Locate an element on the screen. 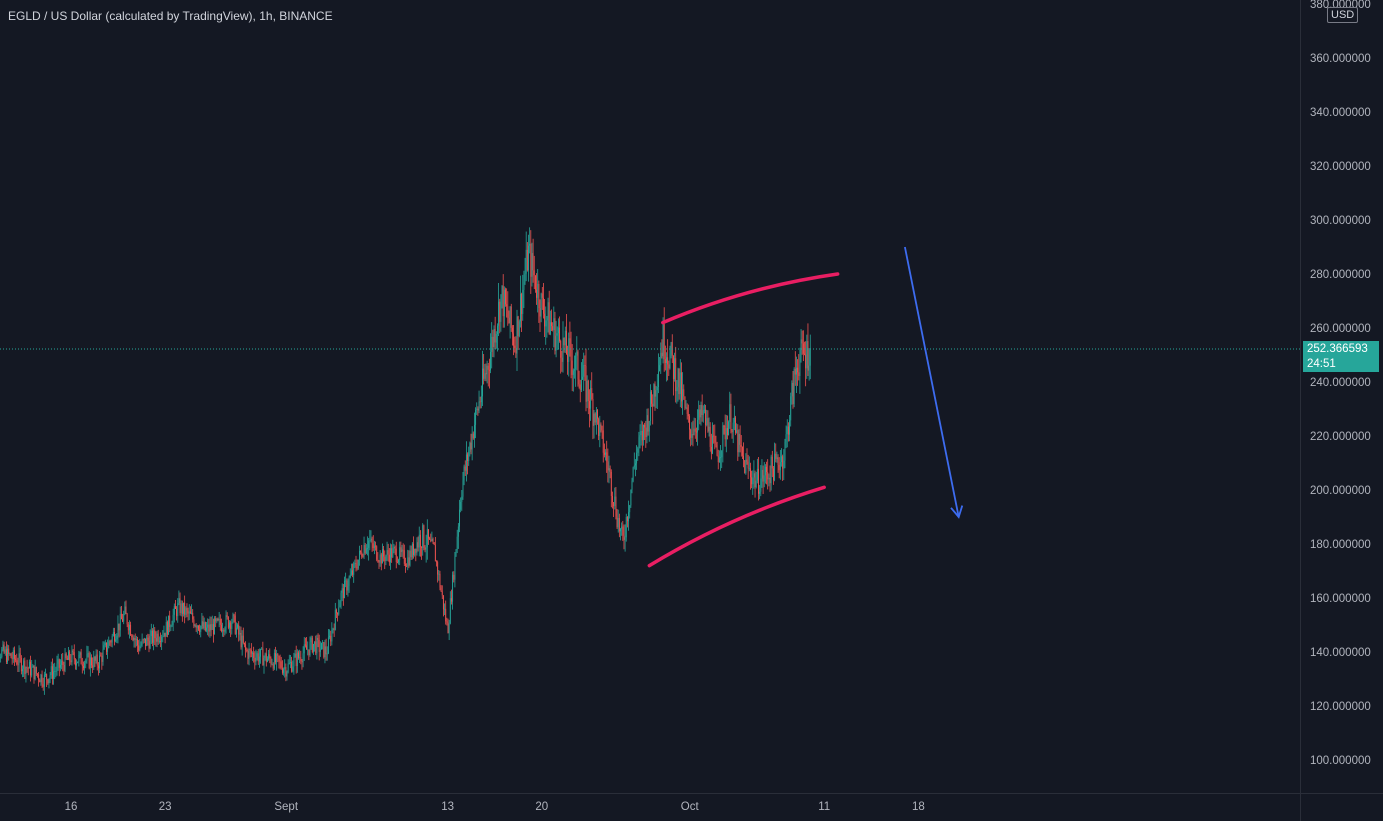 The width and height of the screenshot is (1383, 821). last-price-value: 252.366593 is located at coordinates (1337, 349).